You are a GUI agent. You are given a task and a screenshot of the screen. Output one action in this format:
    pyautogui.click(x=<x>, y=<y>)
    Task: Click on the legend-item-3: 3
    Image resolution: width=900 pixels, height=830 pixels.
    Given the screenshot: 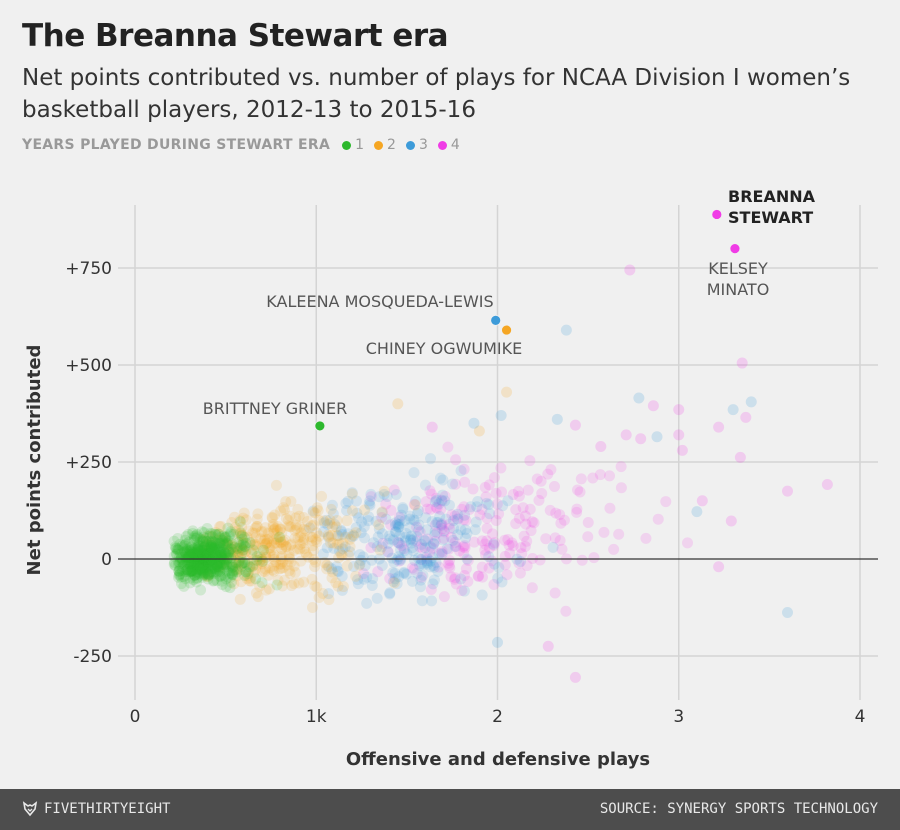 What is the action you would take?
    pyautogui.click(x=416, y=145)
    